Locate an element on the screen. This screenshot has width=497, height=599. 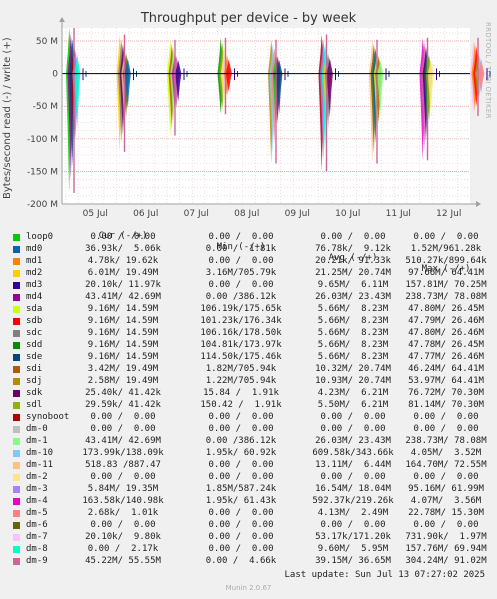
legend-max-value: 22.78M/ 15.30M is located at coordinates (446, 513).